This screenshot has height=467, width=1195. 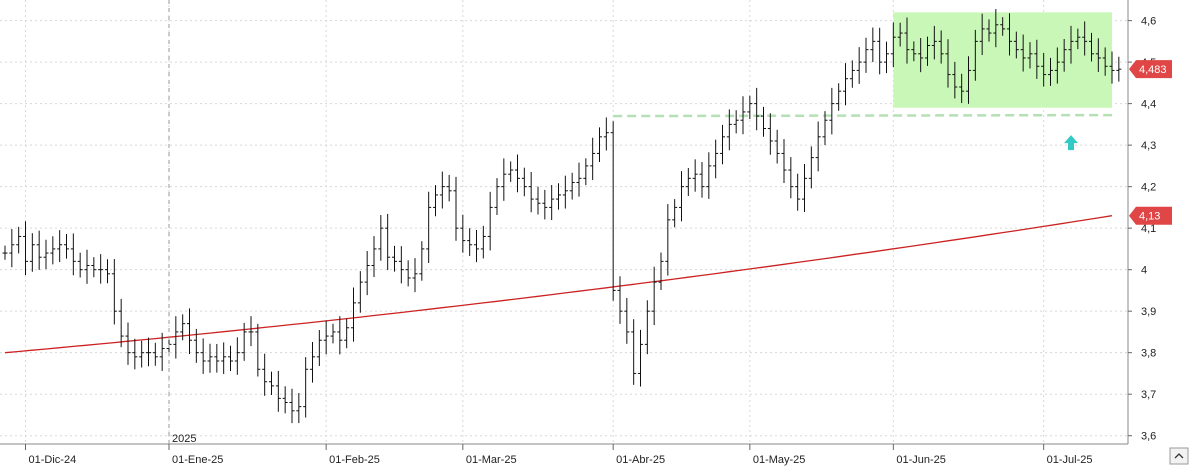 I want to click on y-tick-label: 4,4, so click(x=1148, y=105).